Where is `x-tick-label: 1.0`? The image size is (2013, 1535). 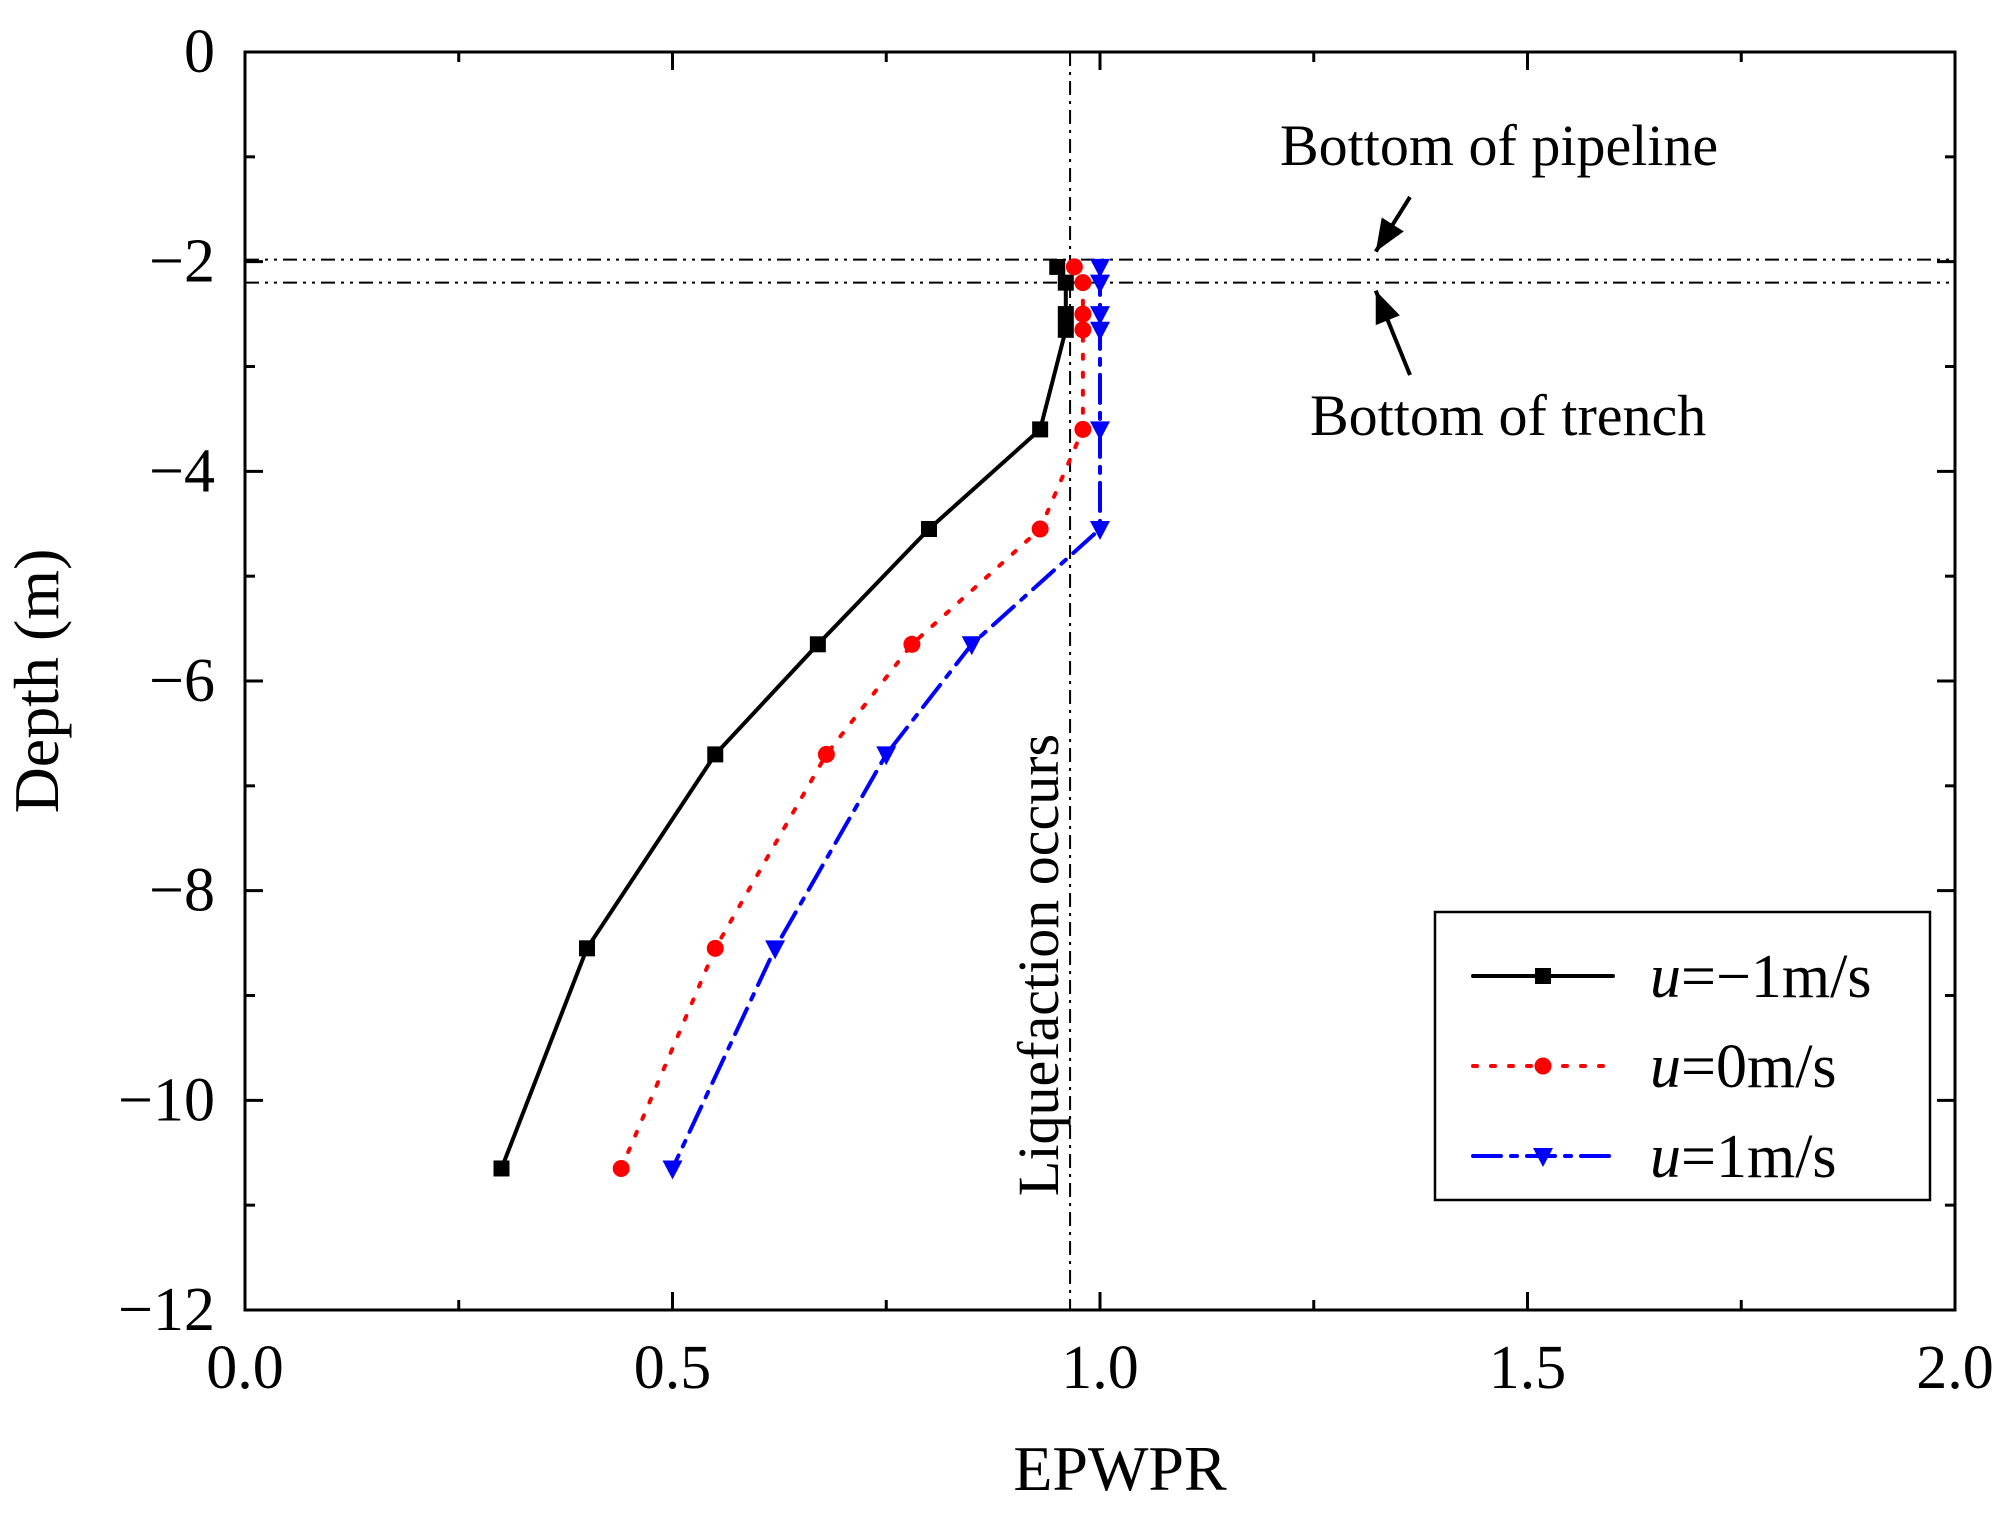 x-tick-label: 1.0 is located at coordinates (1100, 1368).